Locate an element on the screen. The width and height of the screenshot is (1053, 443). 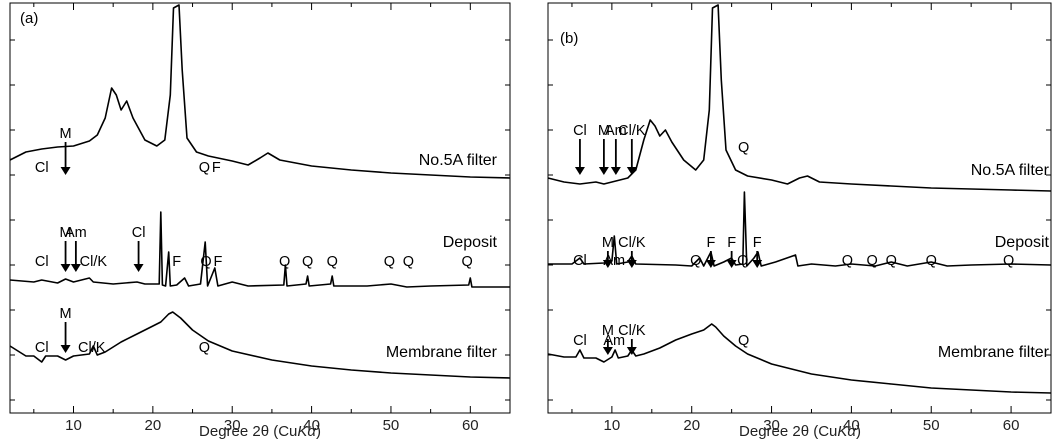
series-label-b-membrane: Membrane filter is located at coordinates (994, 352).